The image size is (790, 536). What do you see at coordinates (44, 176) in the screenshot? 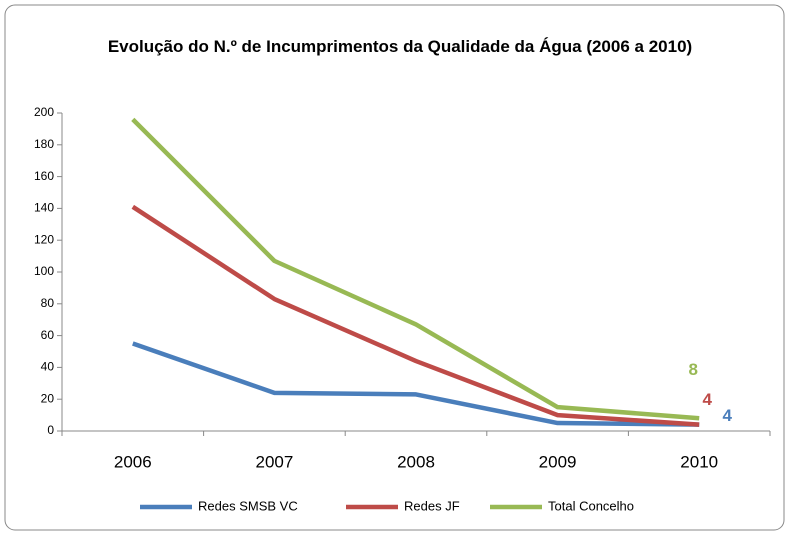
I see `y-tick-label: 160` at bounding box center [44, 176].